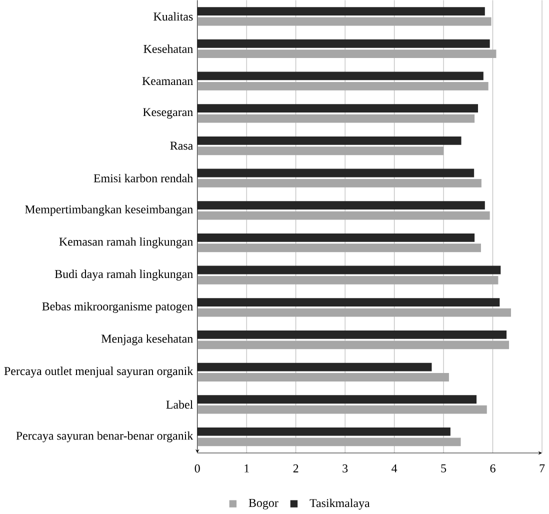 The width and height of the screenshot is (549, 514). What do you see at coordinates (109, 210) in the screenshot?
I see `y-tick-label: Mempertimbangkan keseimbangan` at bounding box center [109, 210].